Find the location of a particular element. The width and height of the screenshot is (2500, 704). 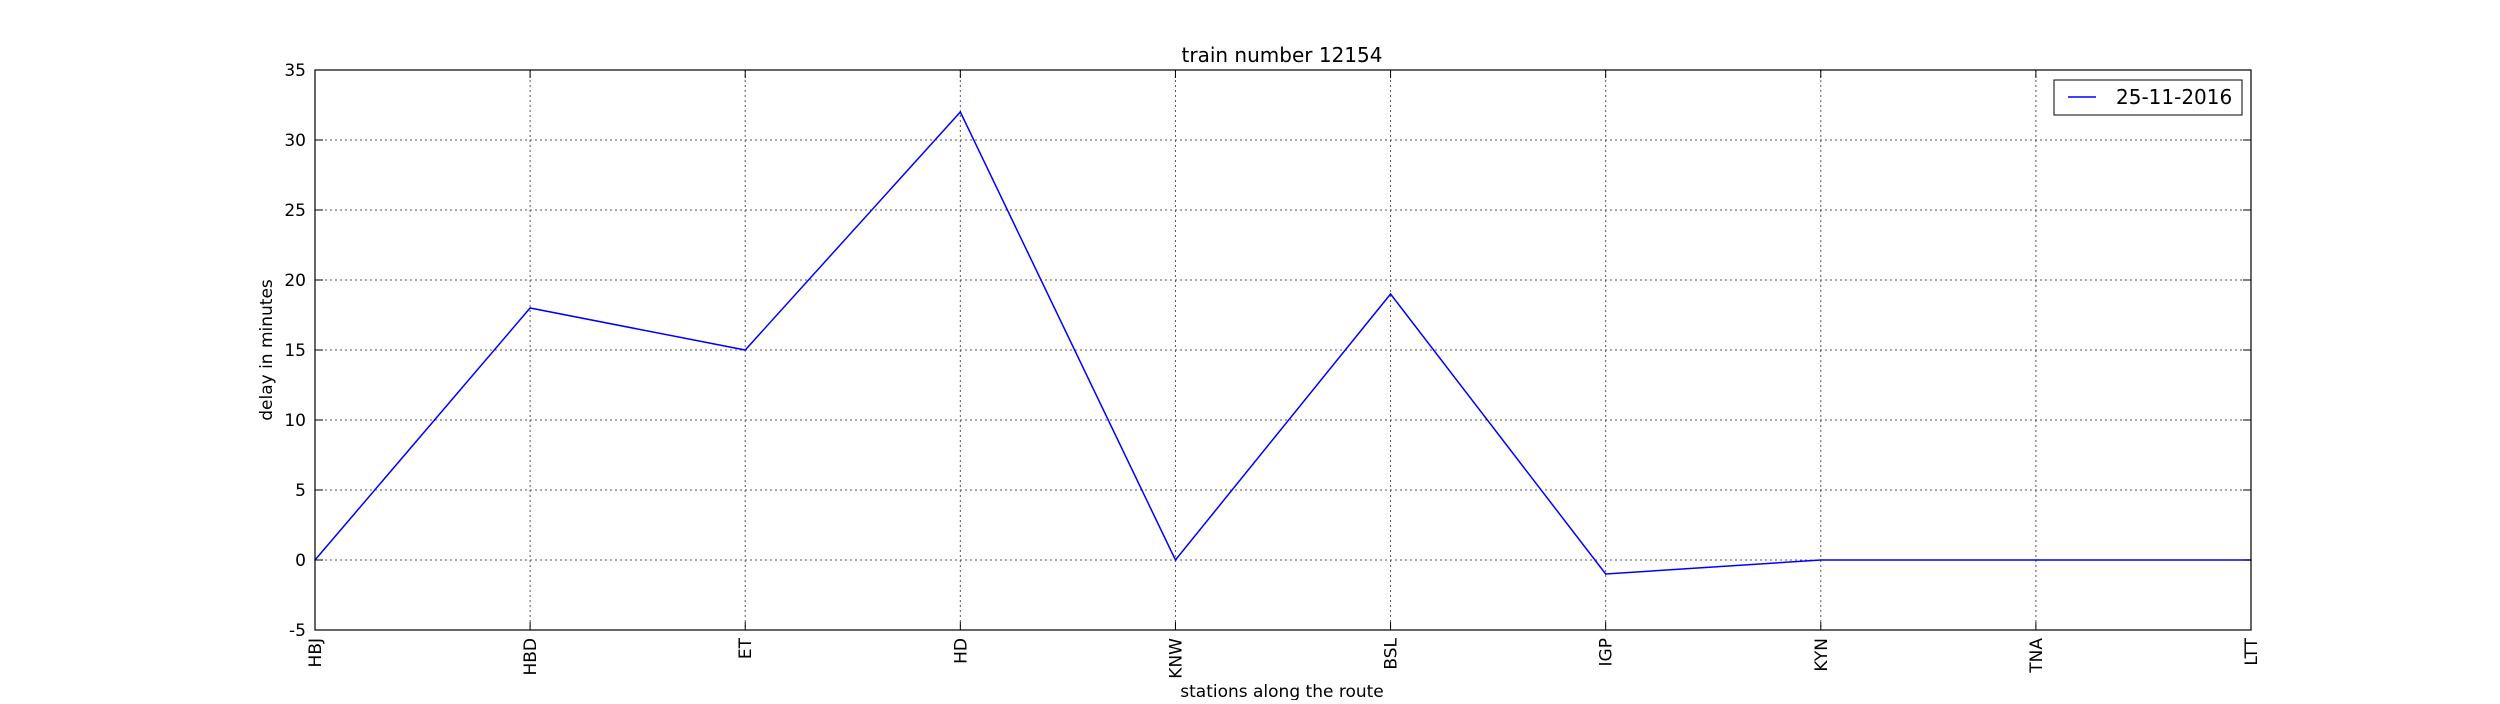

y-tick-label: 20 is located at coordinates (295, 281).